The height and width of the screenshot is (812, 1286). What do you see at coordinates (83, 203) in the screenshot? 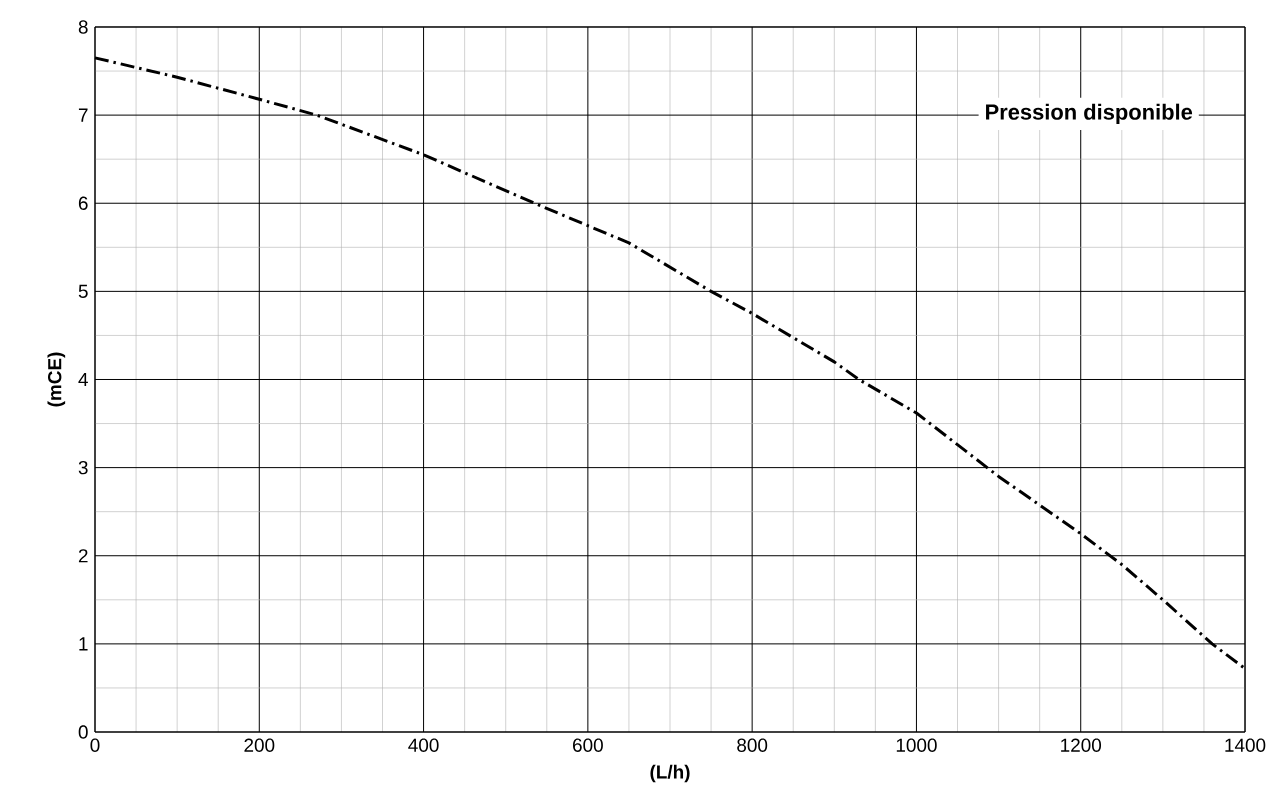
I see `y-tick-label: 6` at bounding box center [83, 203].